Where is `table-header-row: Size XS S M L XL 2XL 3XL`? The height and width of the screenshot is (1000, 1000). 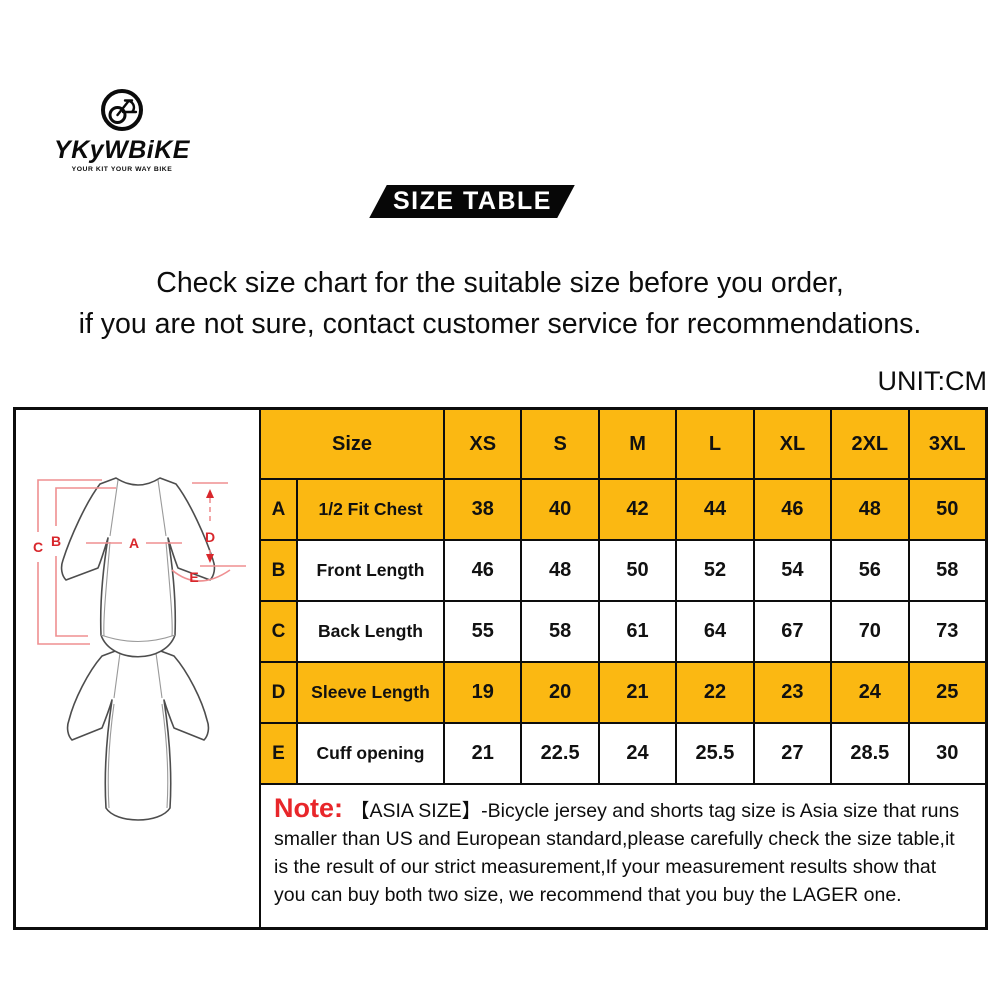
table-header-row: Size XS S M L XL 2XL 3XL is located at coordinates (623, 445).